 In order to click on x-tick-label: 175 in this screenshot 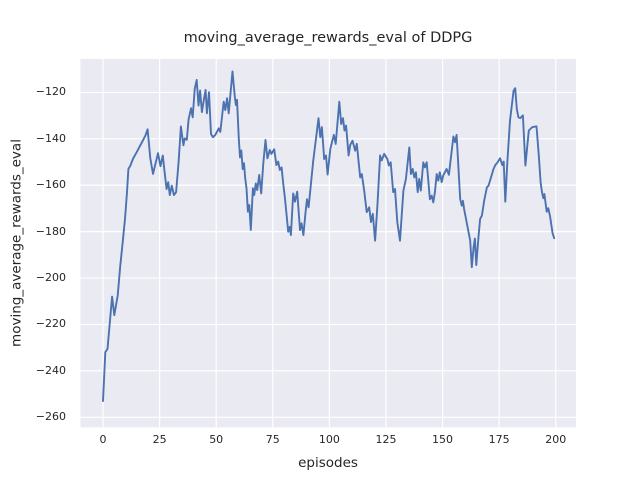, I will do `click(499, 439)`.